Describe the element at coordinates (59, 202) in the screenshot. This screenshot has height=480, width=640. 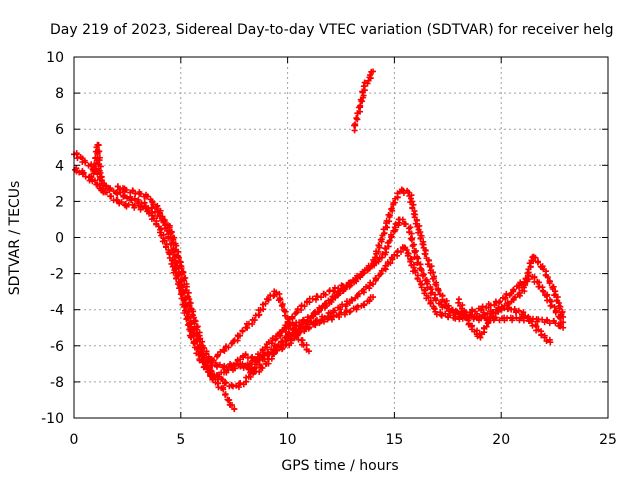
I see `y-tick-label: 2` at that location.